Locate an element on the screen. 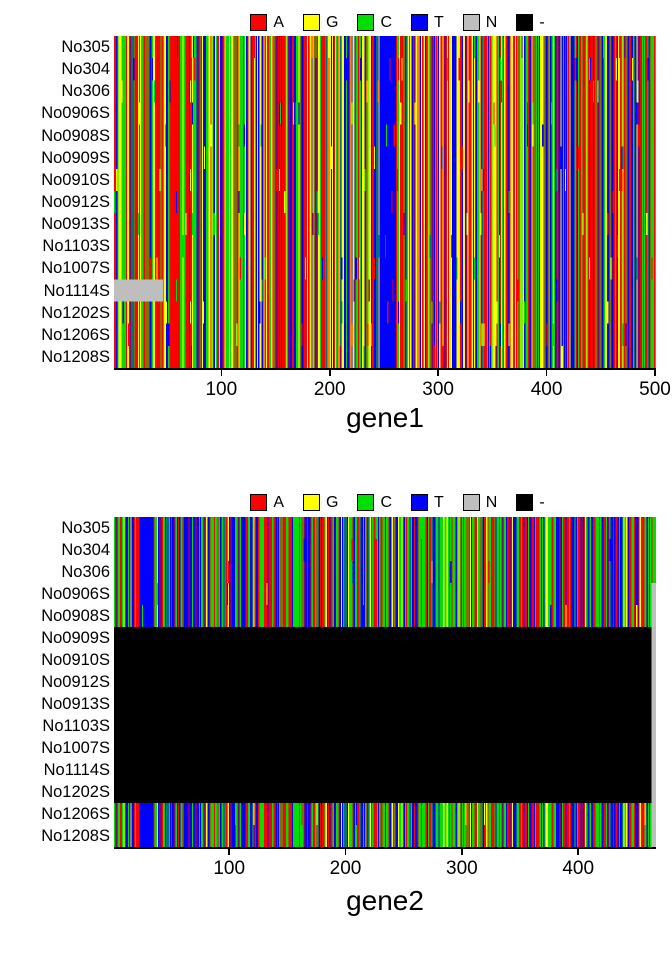  gene1-title: gene1 is located at coordinates (385, 417).